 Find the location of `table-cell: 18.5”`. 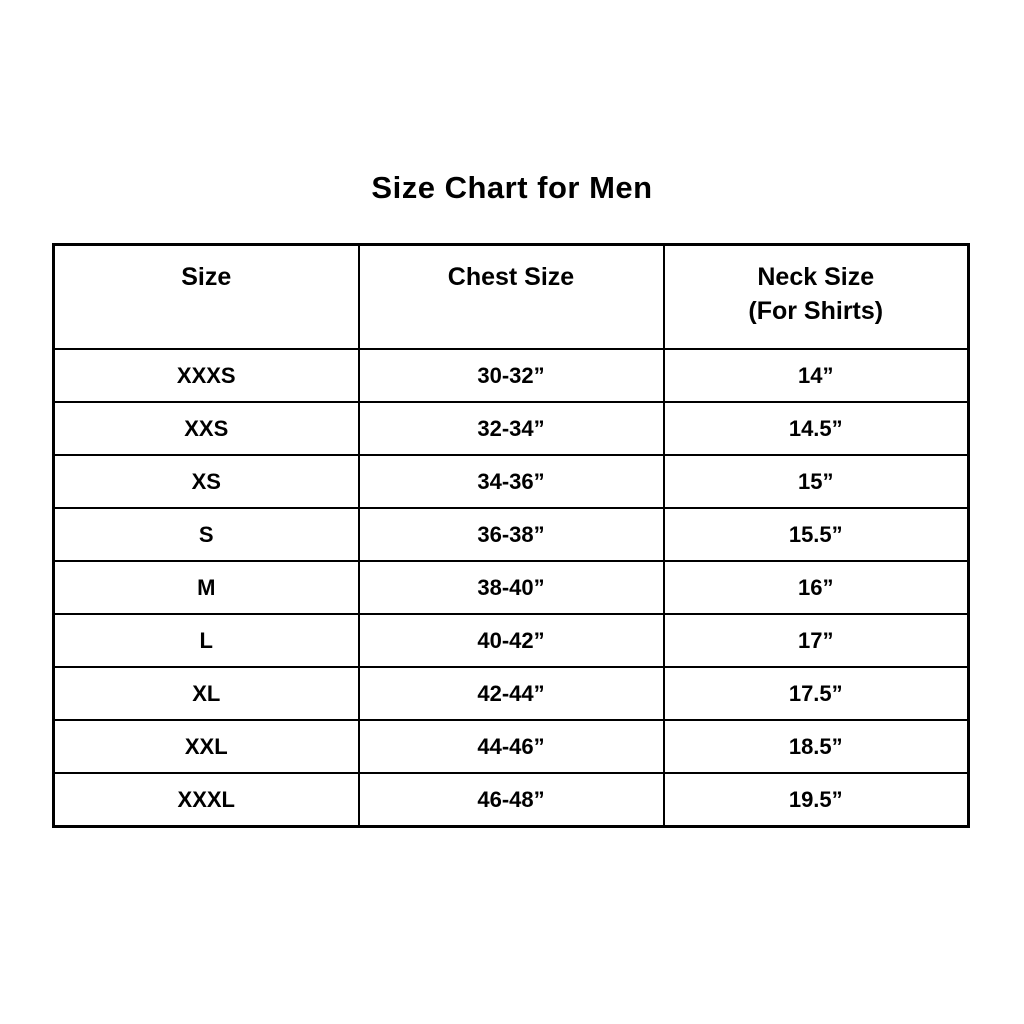

table-cell: 18.5” is located at coordinates (816, 746).